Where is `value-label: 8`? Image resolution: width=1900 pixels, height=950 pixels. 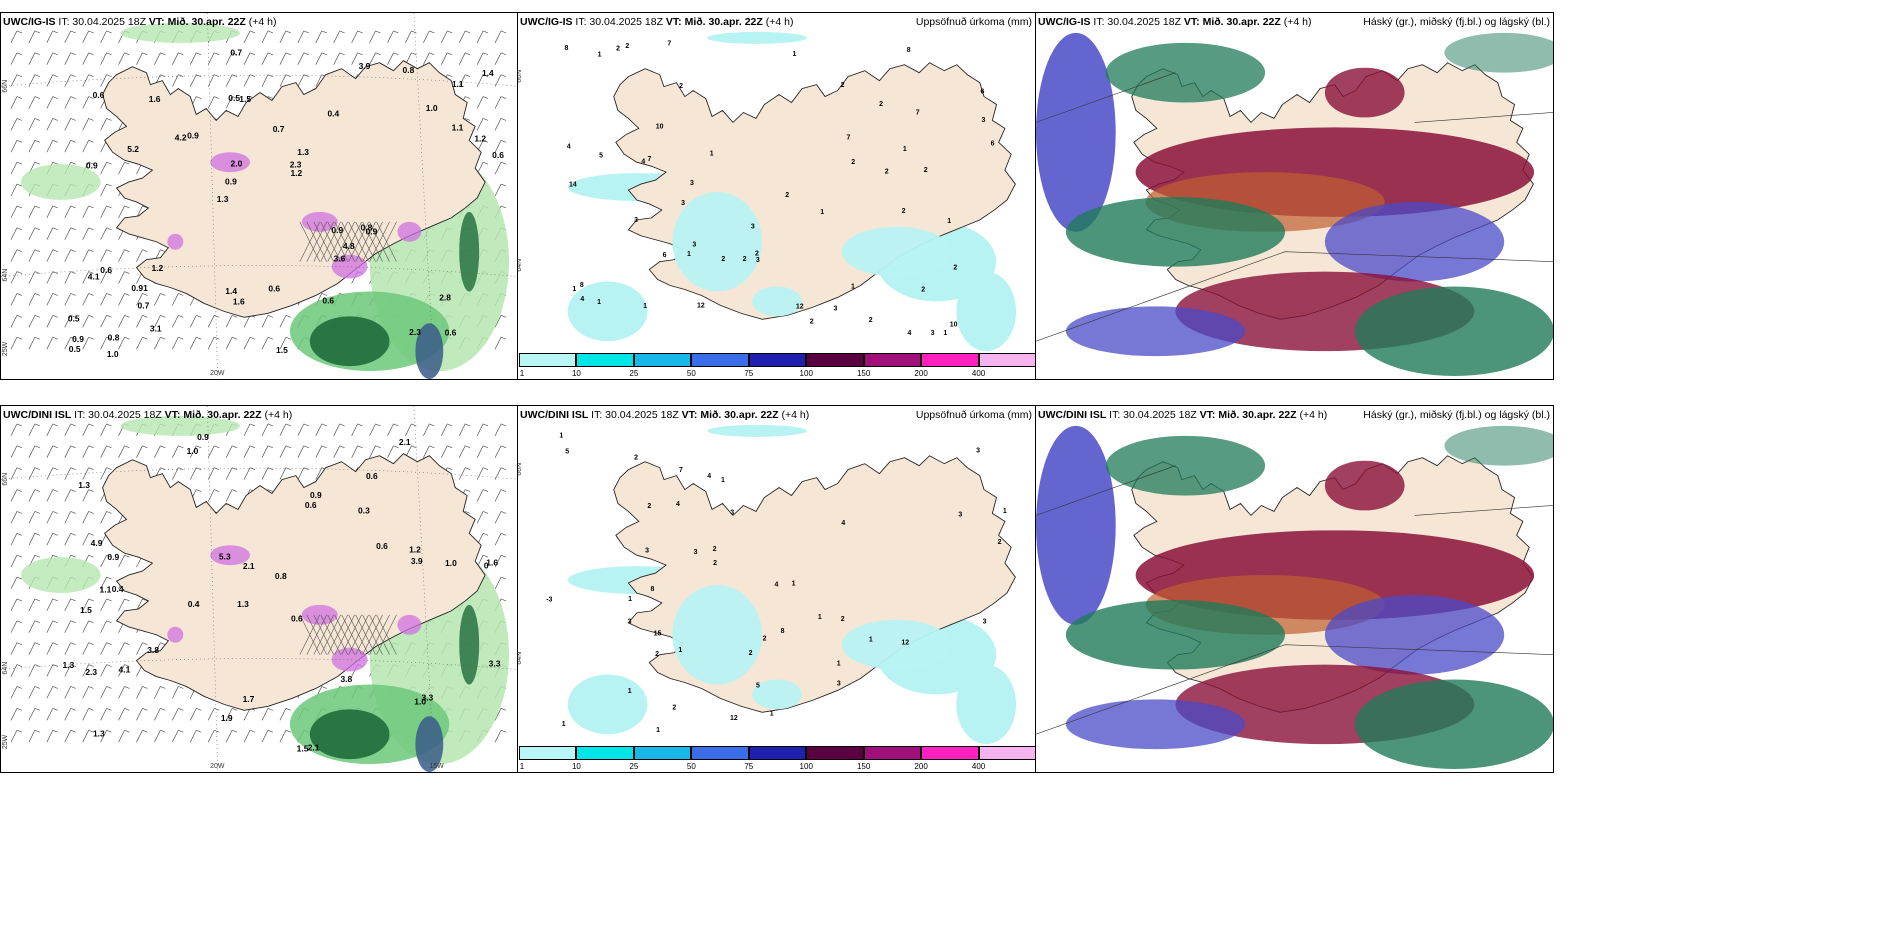
value-label: 8 is located at coordinates (653, 589).